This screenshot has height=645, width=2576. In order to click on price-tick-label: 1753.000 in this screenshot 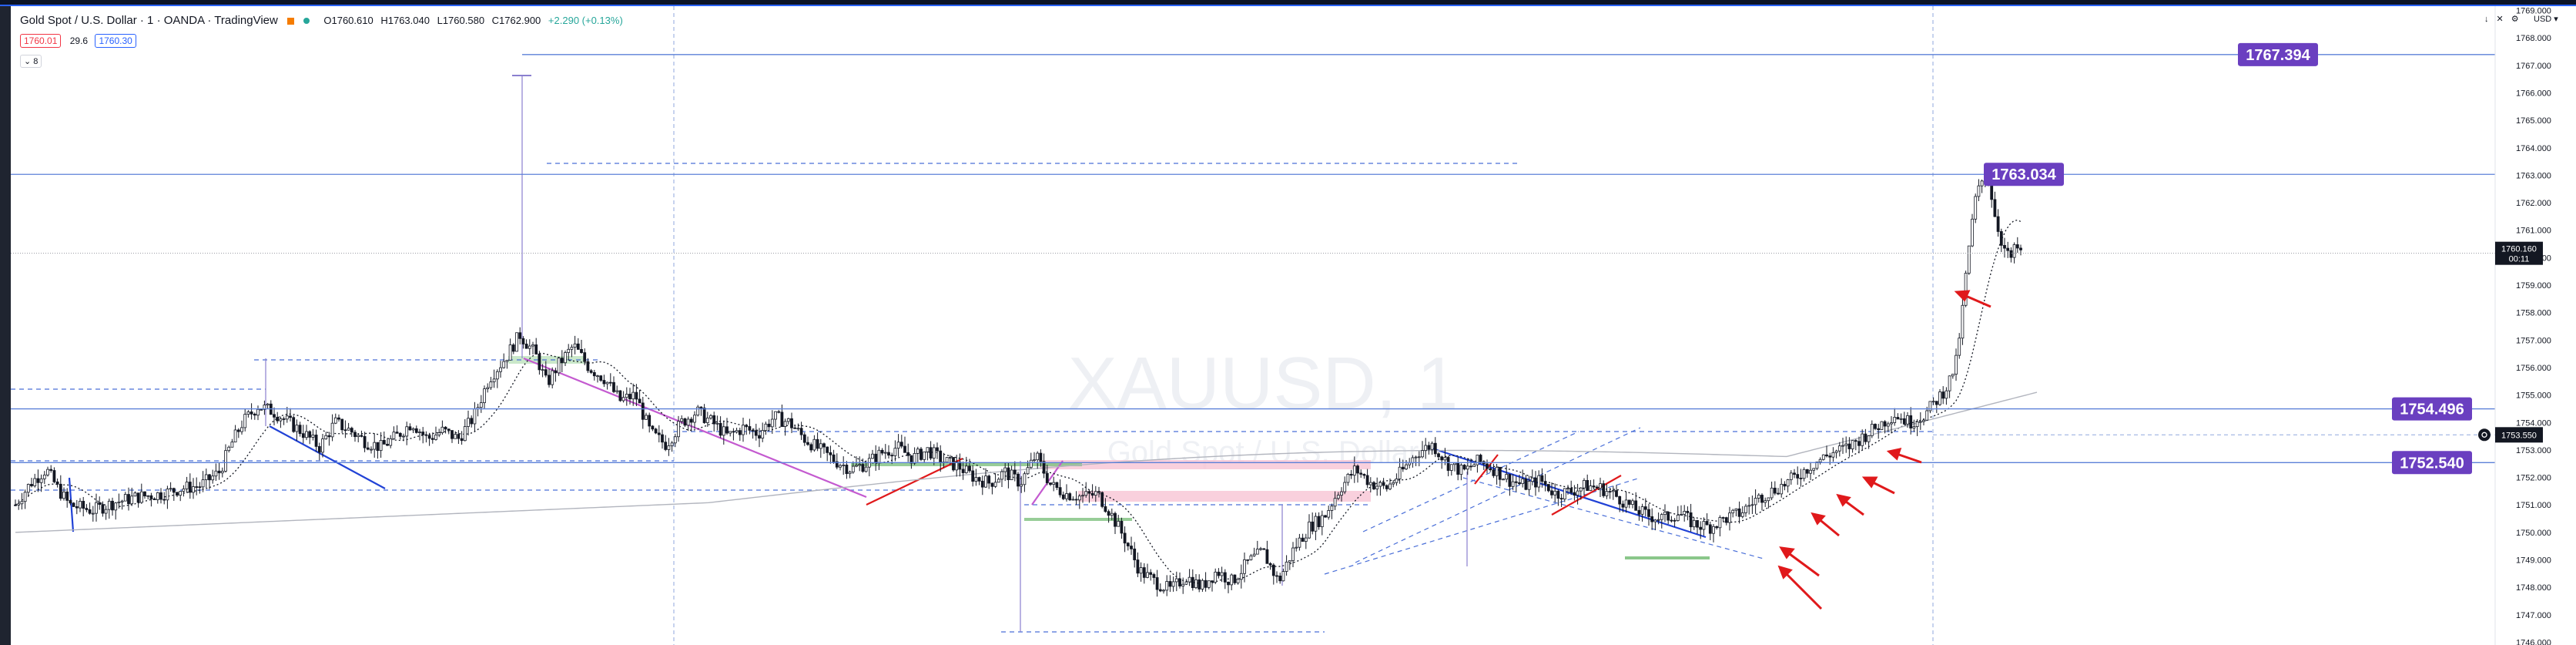, I will do `click(2533, 450)`.